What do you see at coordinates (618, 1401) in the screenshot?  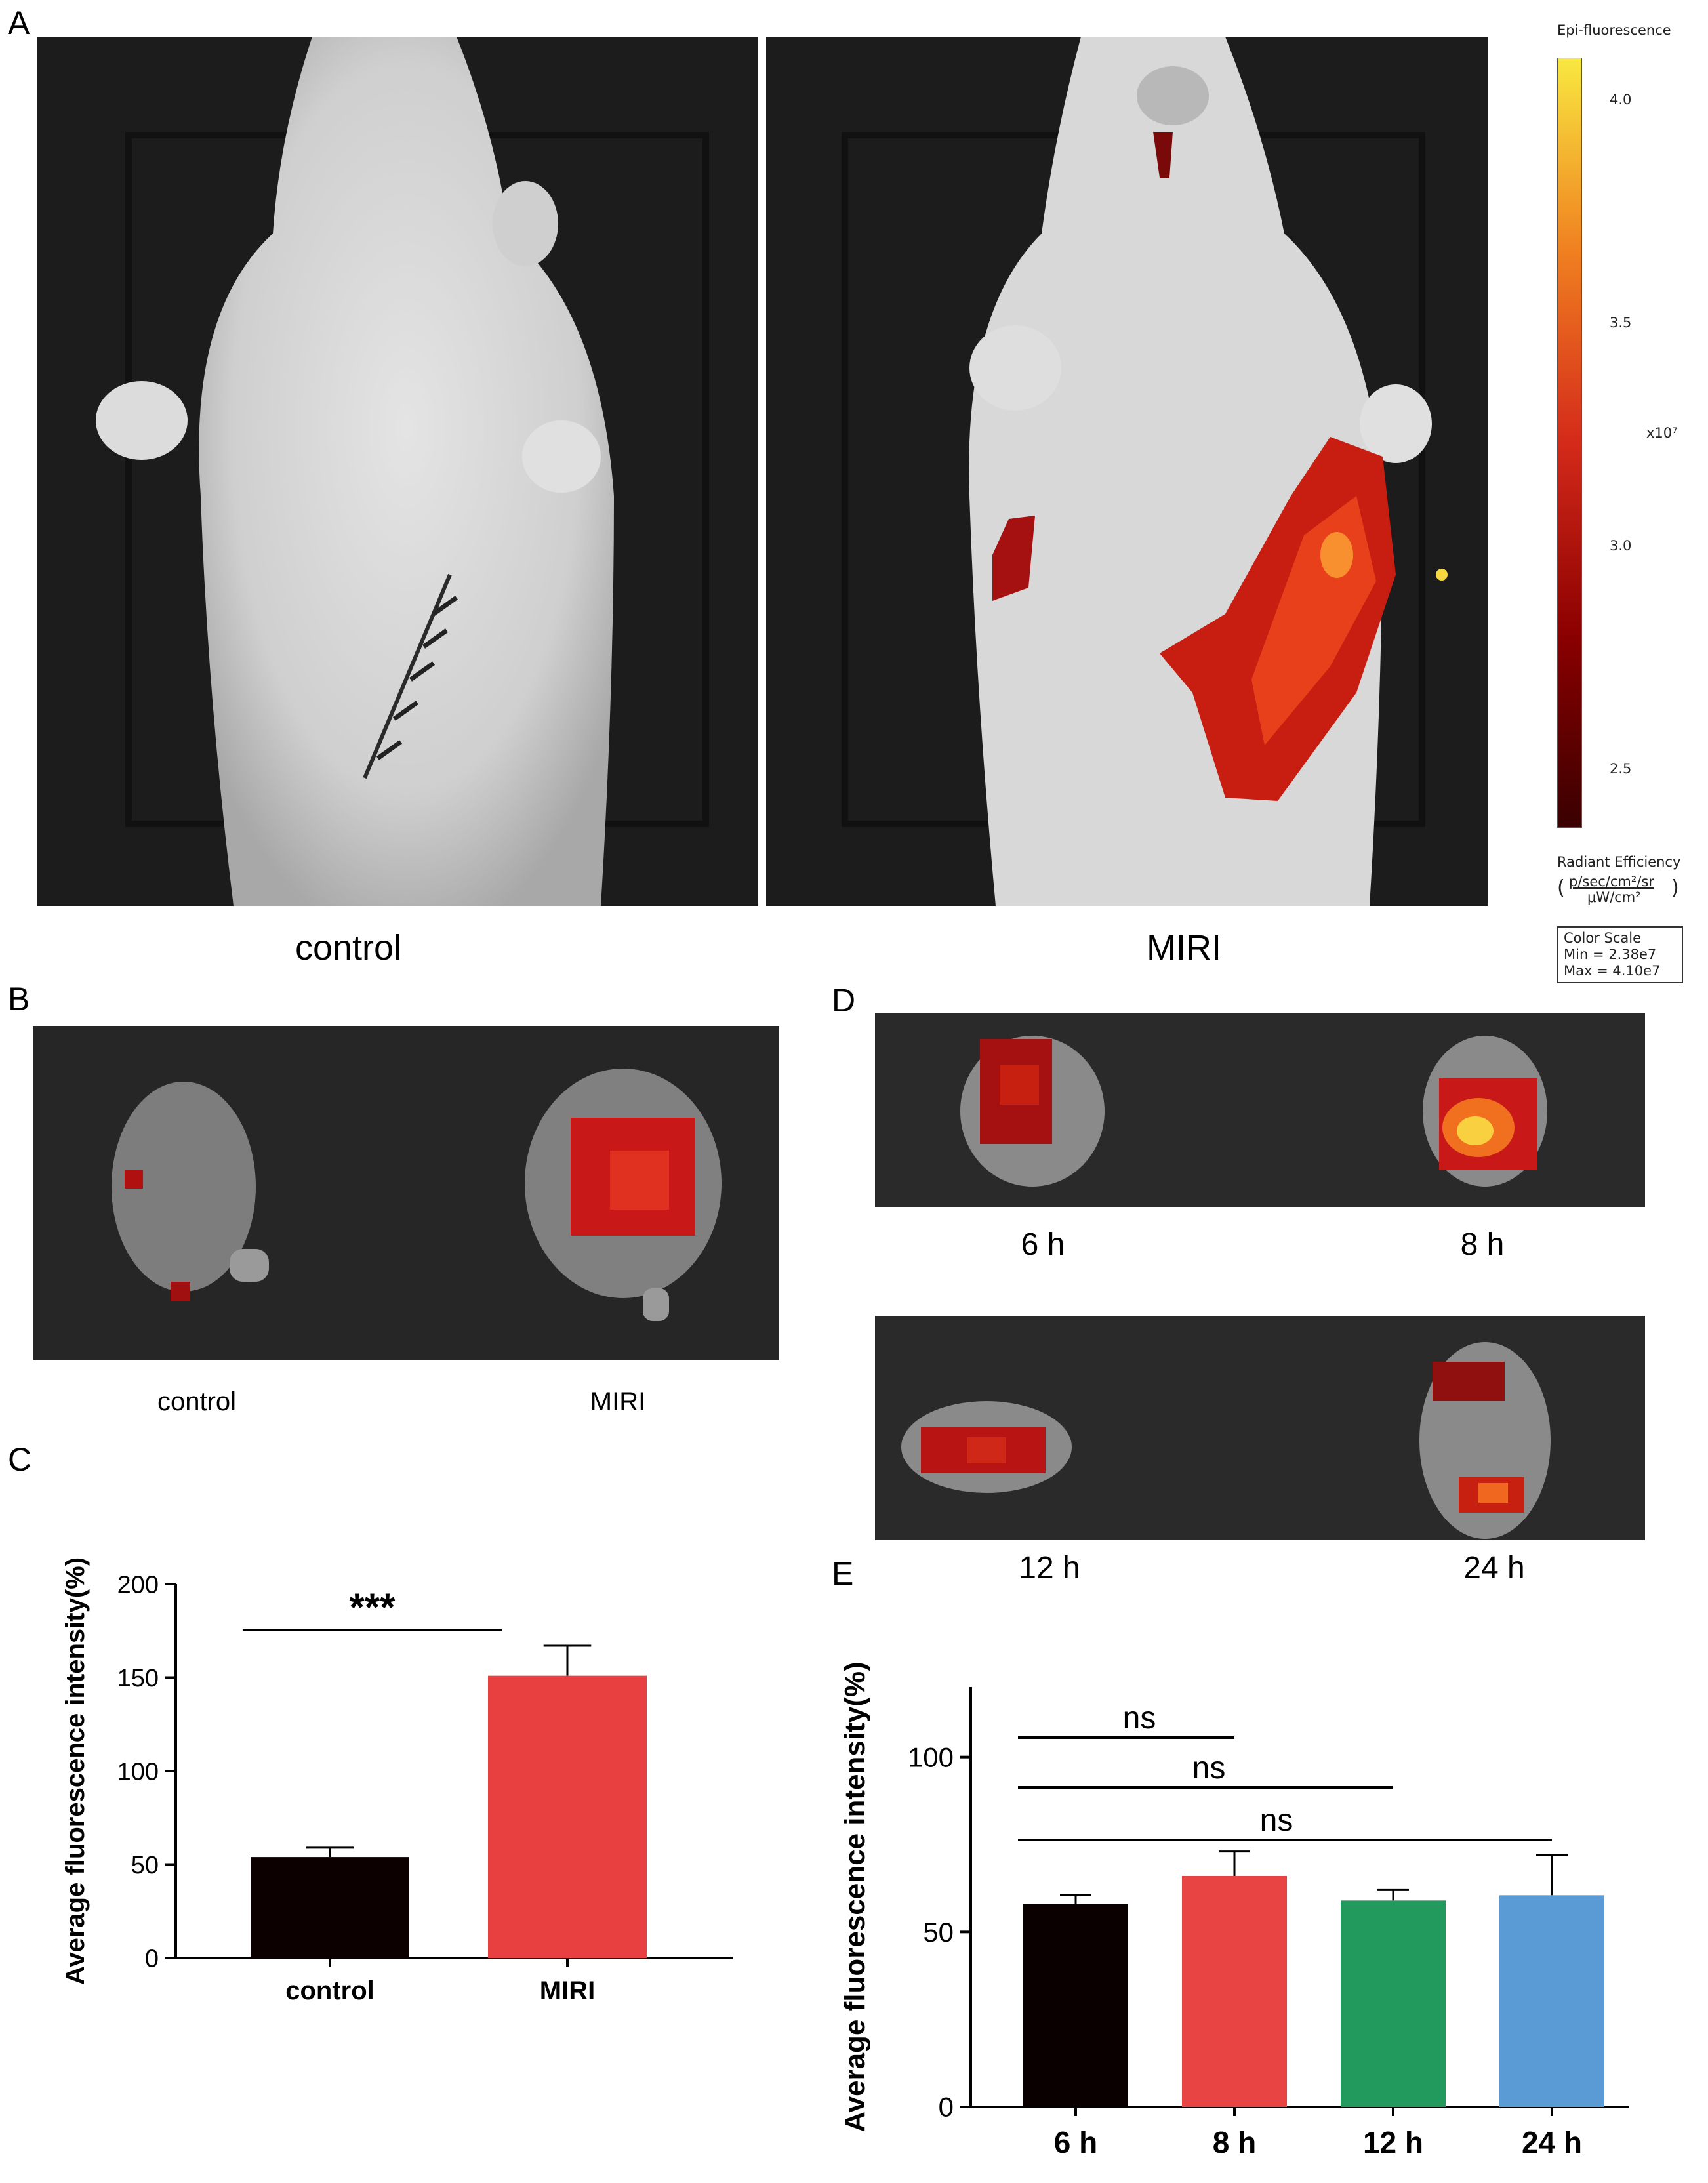 I see `panel-b-miri-label: MIRI` at bounding box center [618, 1401].